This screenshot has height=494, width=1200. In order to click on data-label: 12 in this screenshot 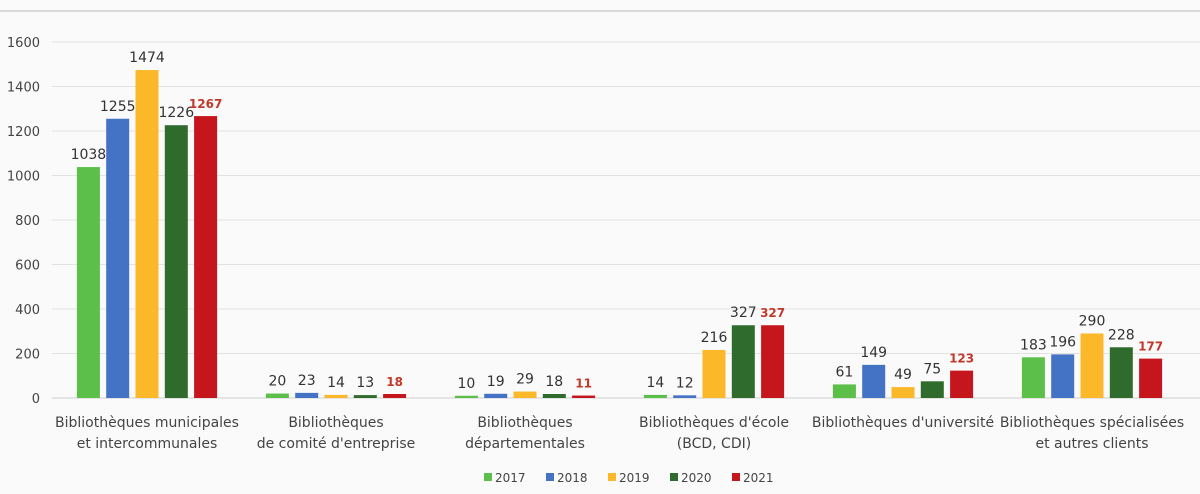, I will do `click(685, 383)`.